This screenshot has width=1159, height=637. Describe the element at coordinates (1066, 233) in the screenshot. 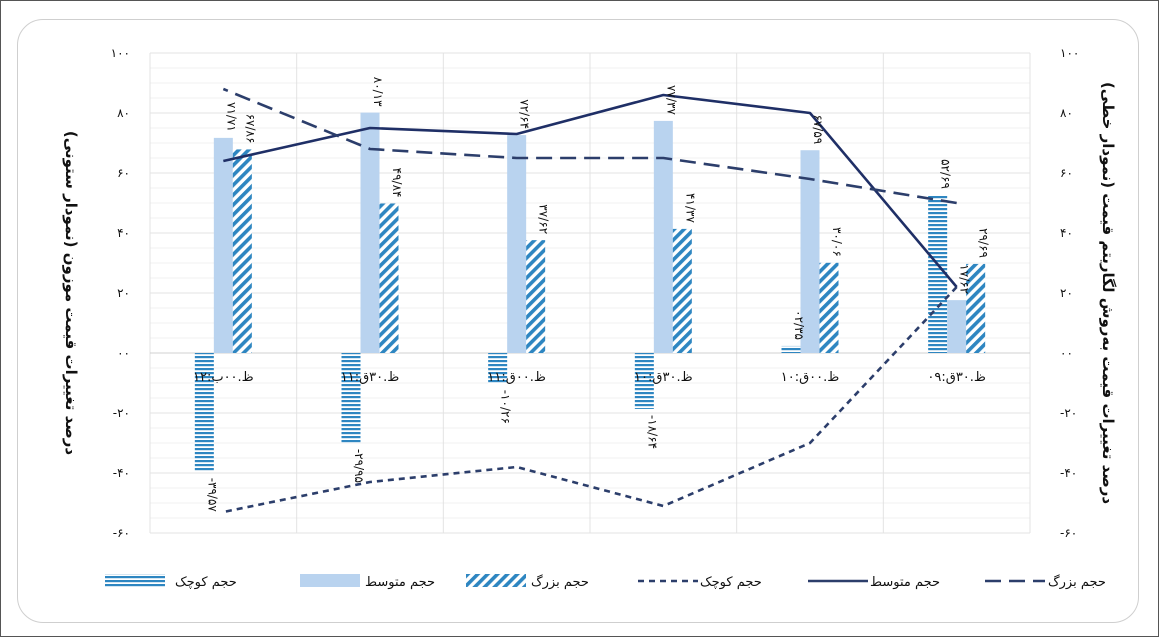

I see `y-right-tick-label: ۴۰` at that location.